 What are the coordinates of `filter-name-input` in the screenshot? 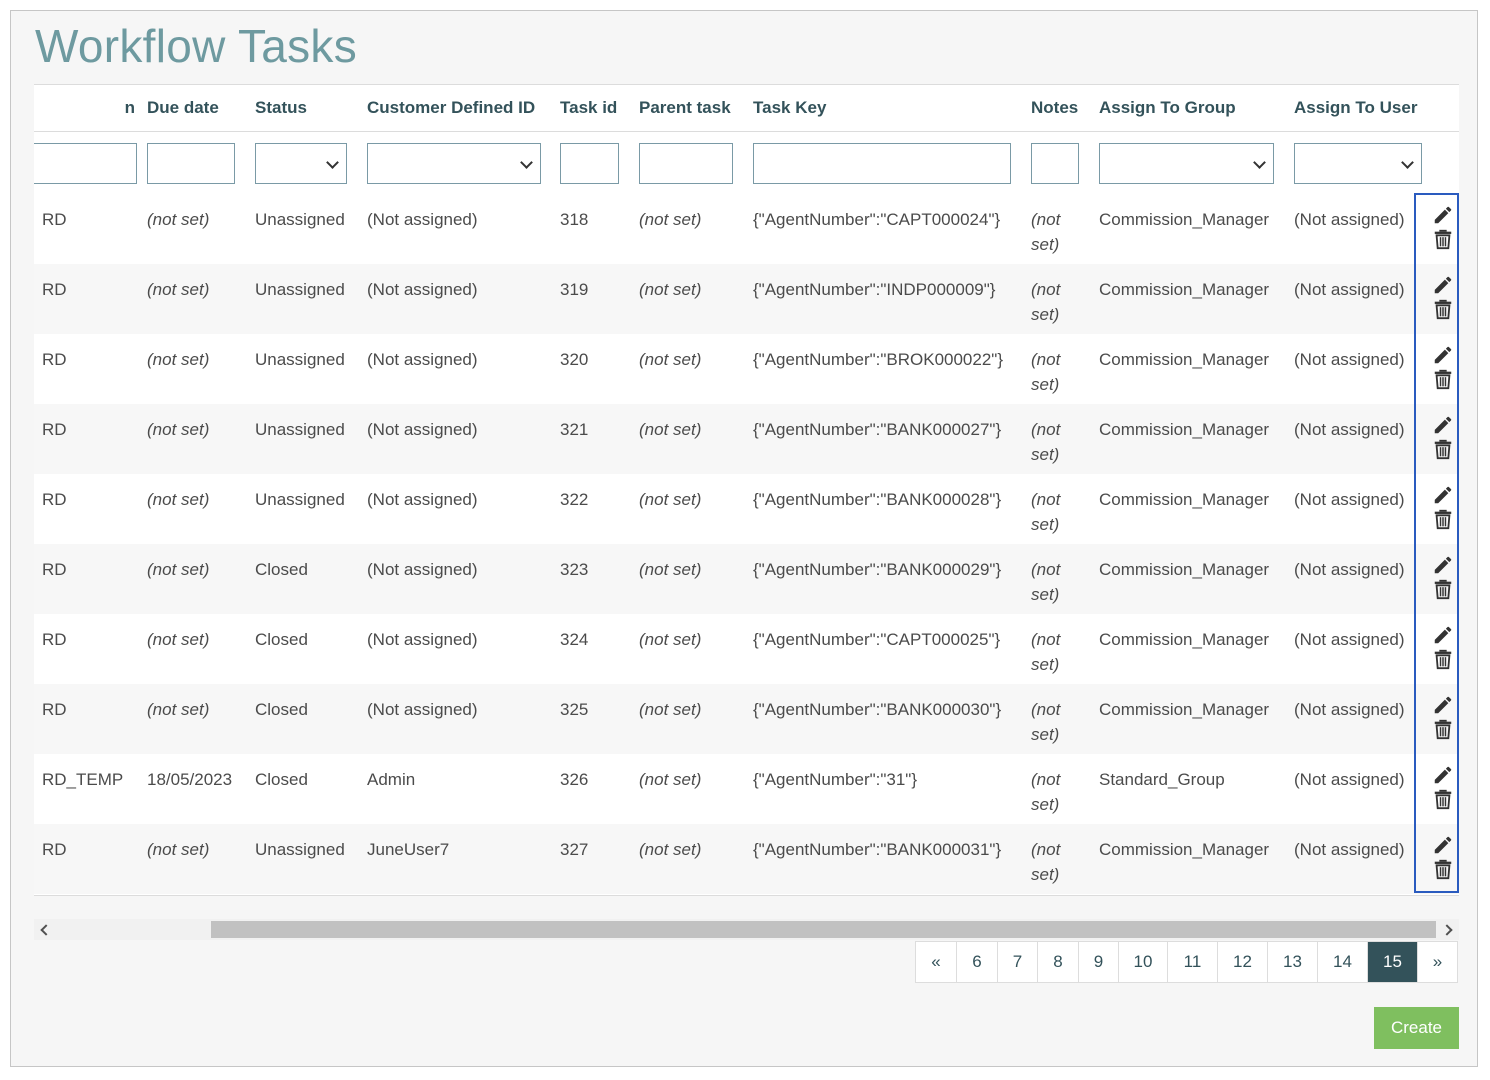 It's located at (85, 163).